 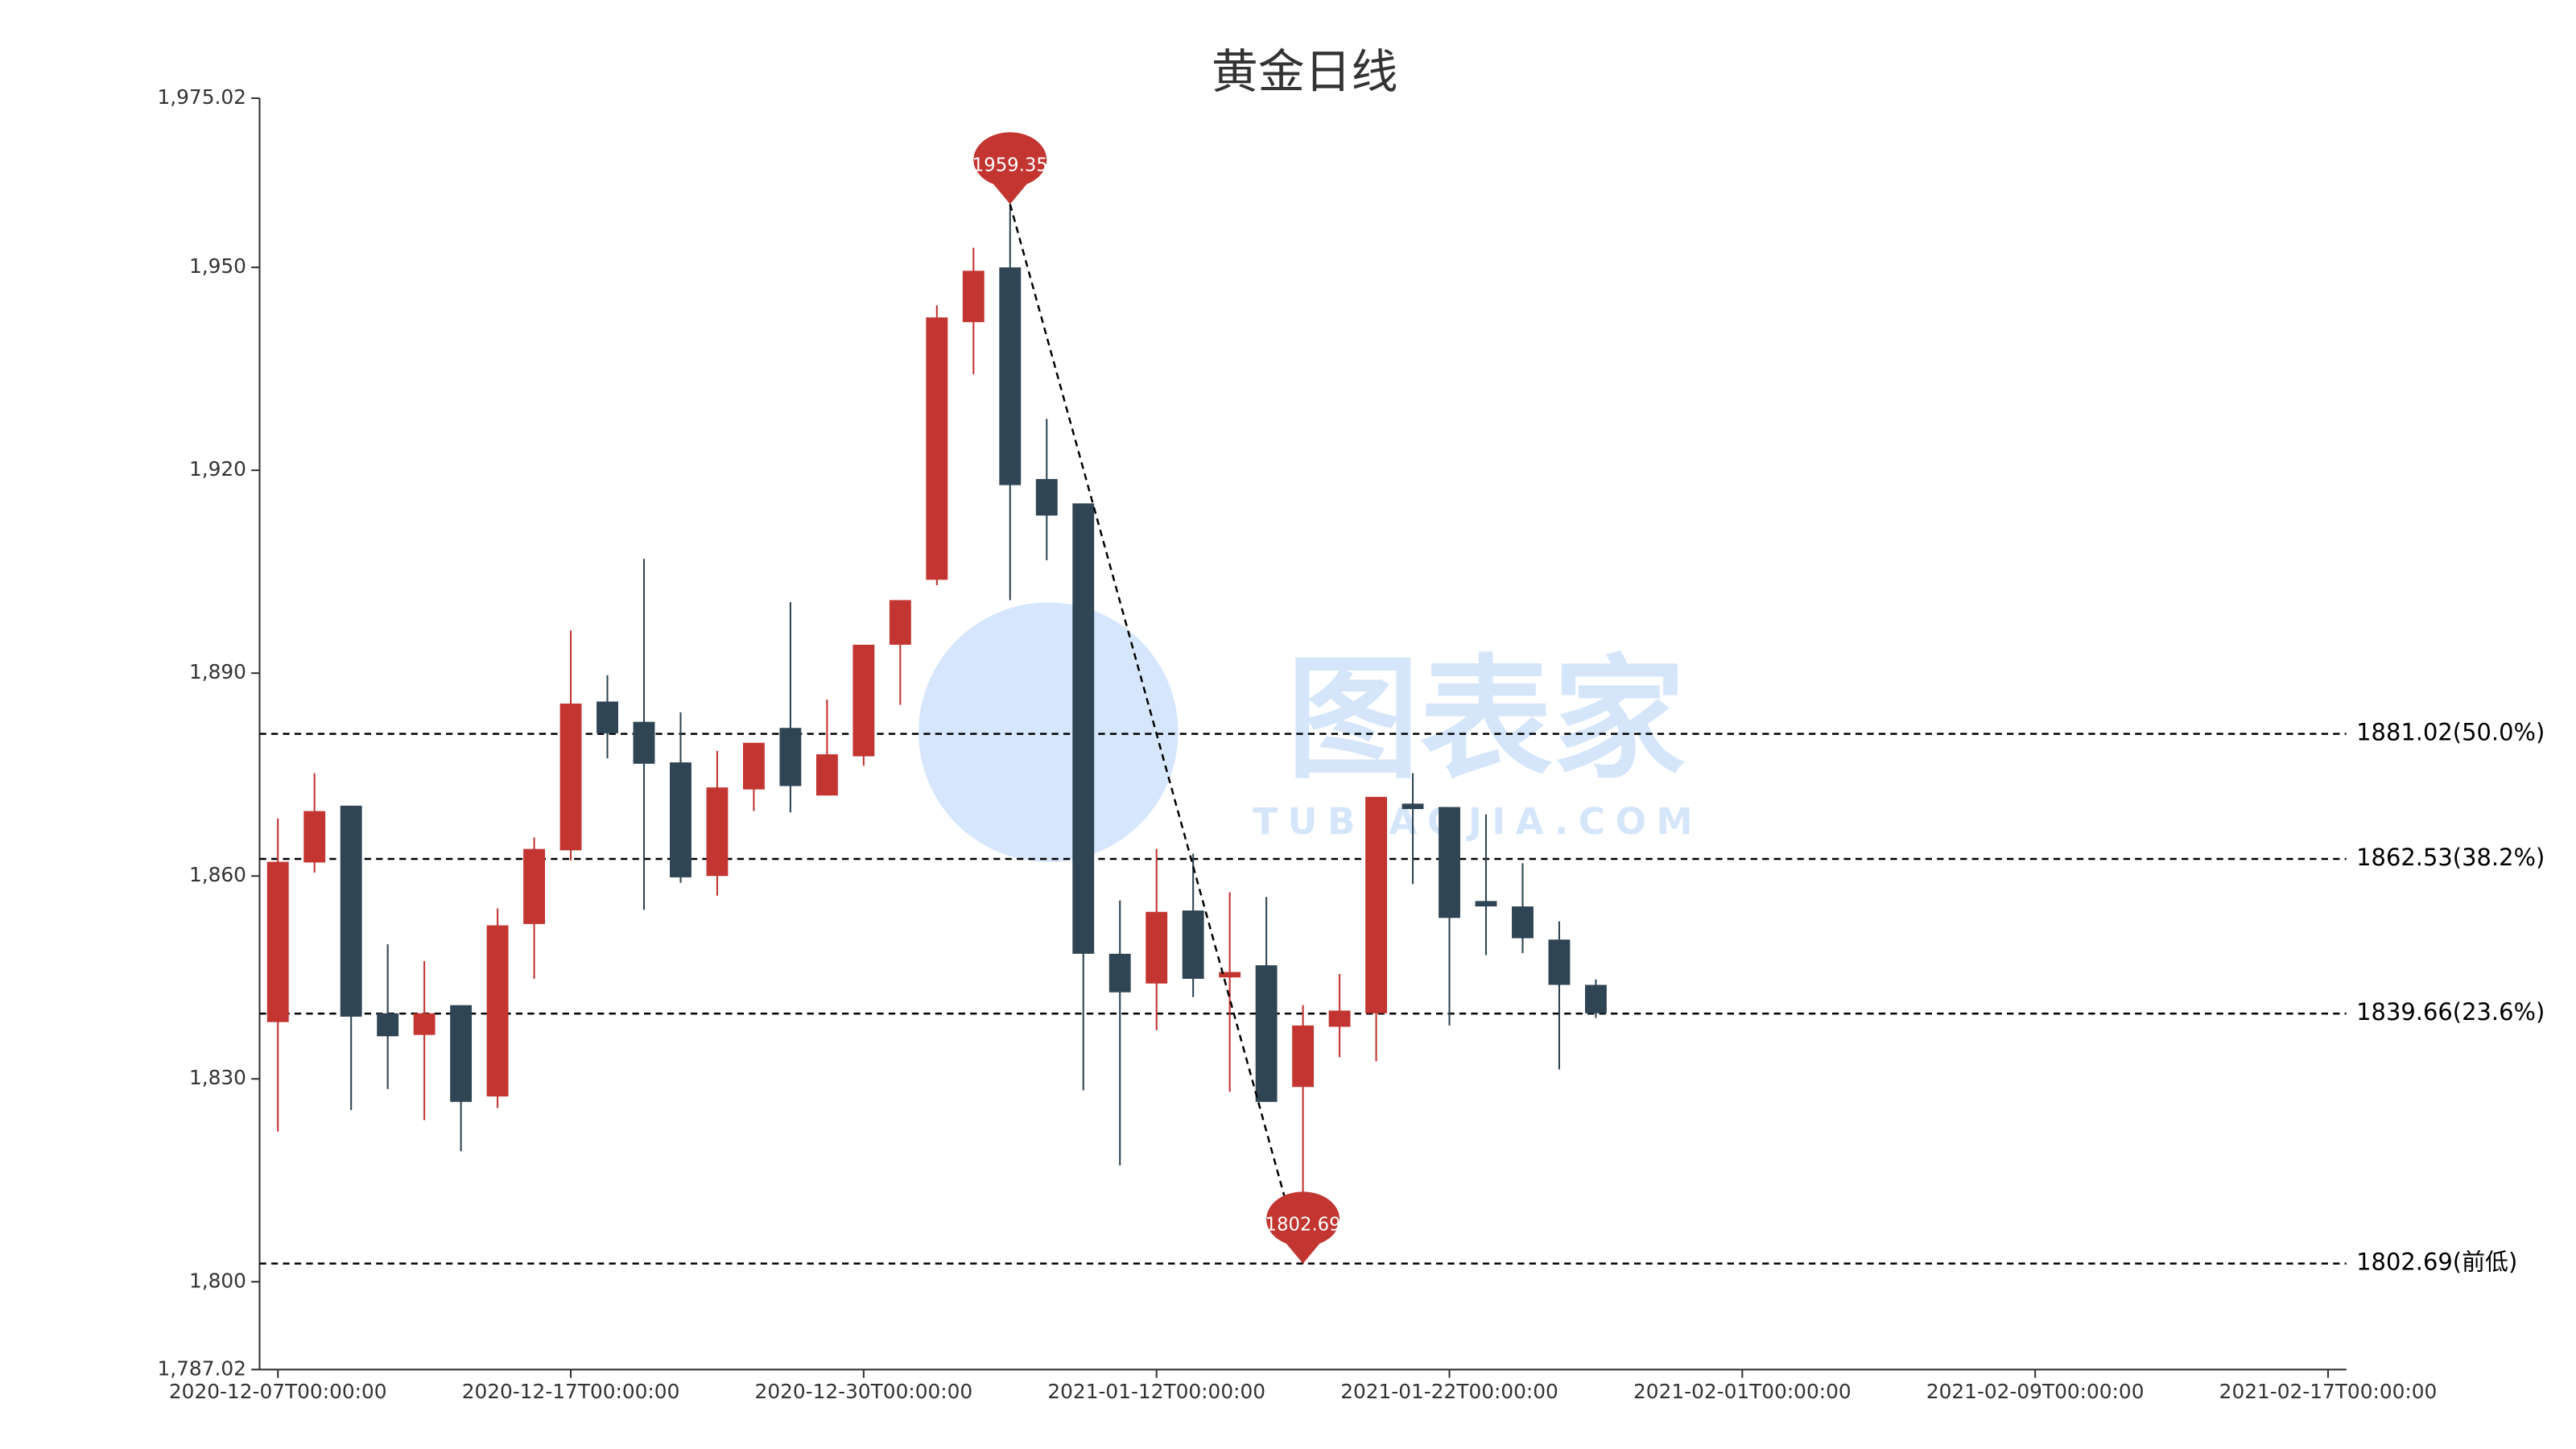 I want to click on y-tick-label: 1,950, so click(x=217, y=266).